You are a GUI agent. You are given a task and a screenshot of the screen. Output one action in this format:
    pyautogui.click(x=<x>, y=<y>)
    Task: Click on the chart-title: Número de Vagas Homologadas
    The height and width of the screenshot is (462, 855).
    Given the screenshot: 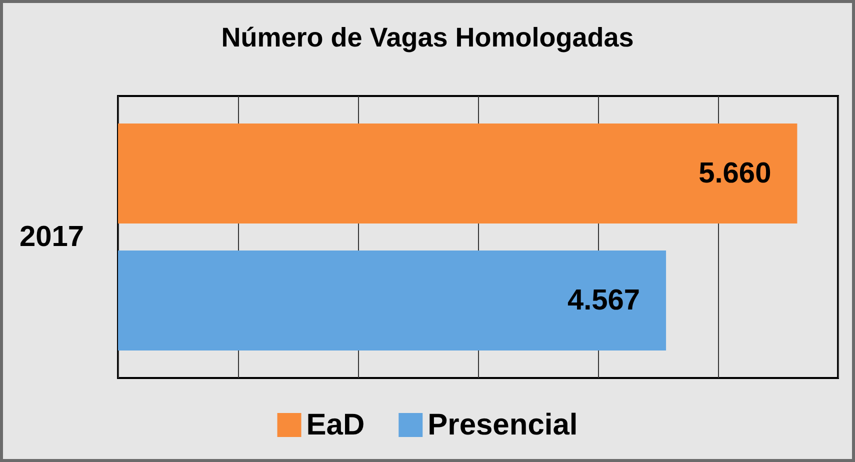 What is the action you would take?
    pyautogui.click(x=427, y=37)
    